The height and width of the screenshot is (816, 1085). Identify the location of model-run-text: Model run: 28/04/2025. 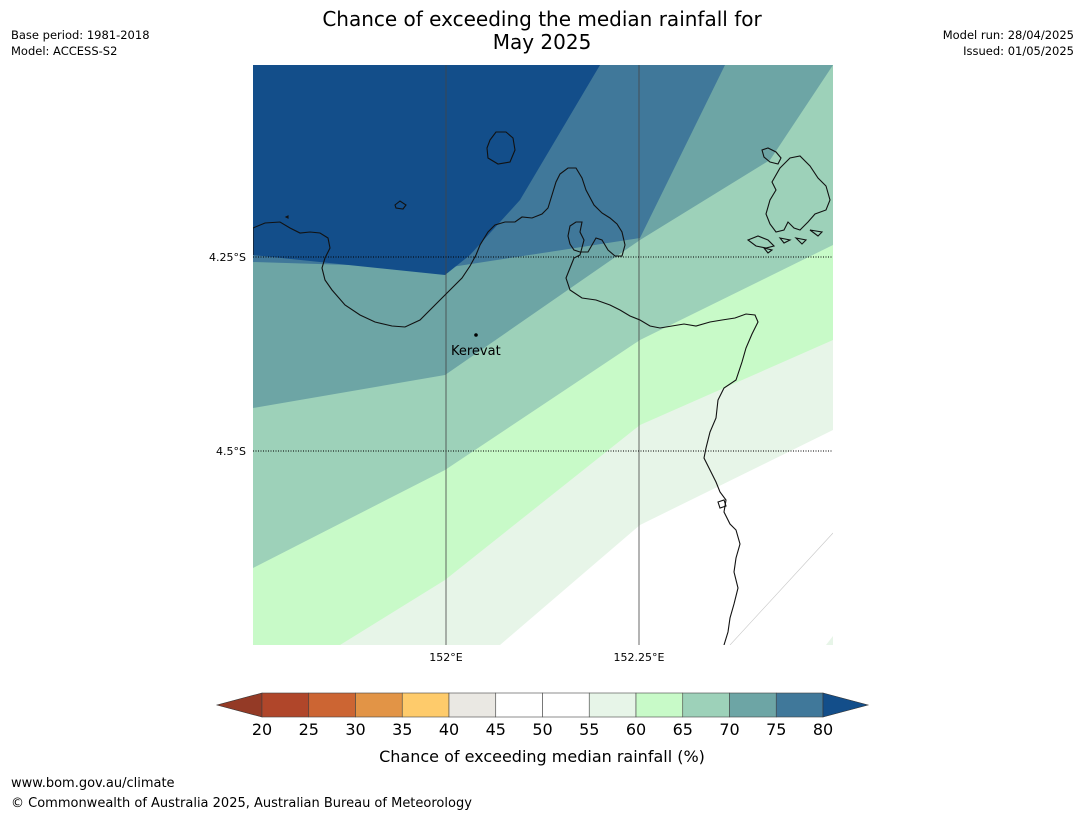
(1008, 35).